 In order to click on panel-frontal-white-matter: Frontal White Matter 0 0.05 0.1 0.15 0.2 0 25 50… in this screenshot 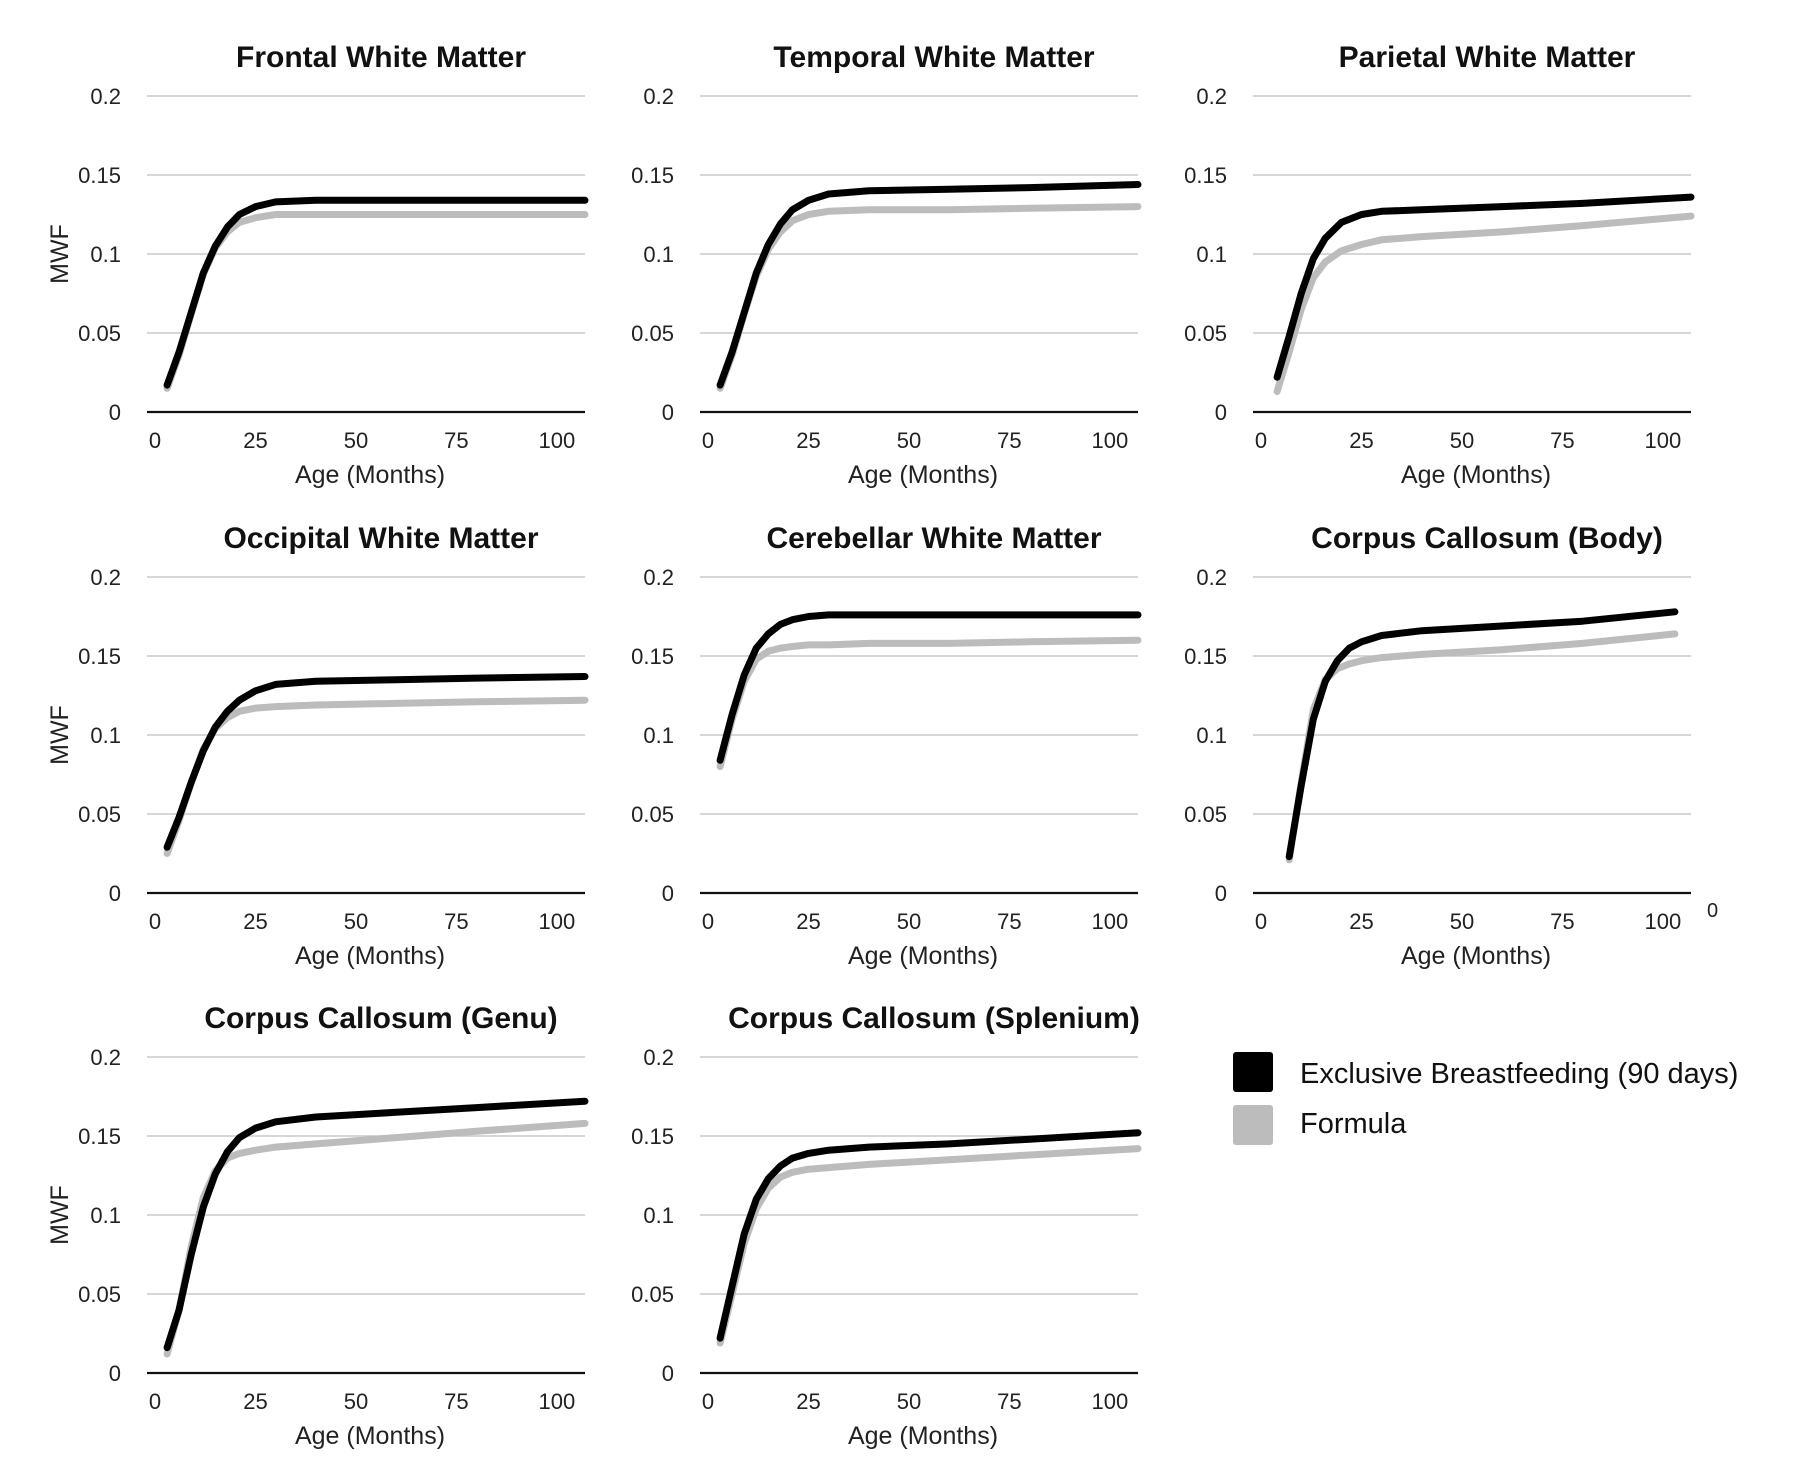, I will do `click(317, 265)`.